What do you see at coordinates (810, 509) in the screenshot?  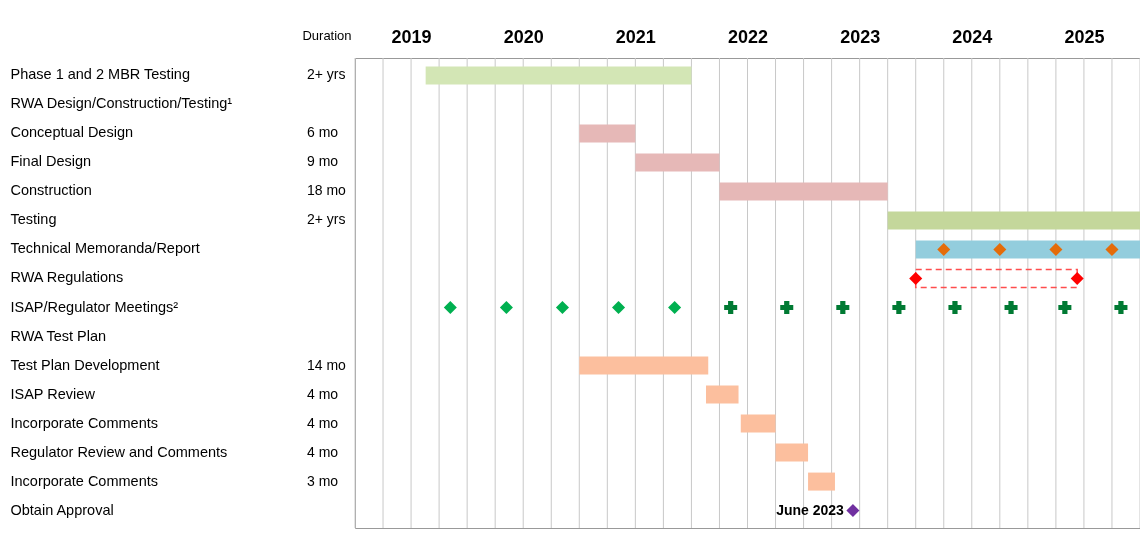 I see `annotation: June 2023` at bounding box center [810, 509].